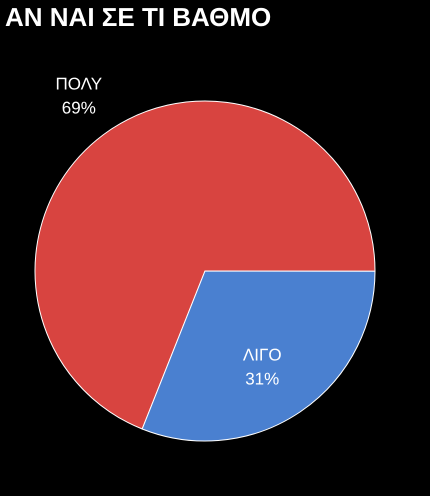 The image size is (430, 501). What do you see at coordinates (262, 354) in the screenshot?
I see `slice-label: ΛΙΓΟ` at bounding box center [262, 354].